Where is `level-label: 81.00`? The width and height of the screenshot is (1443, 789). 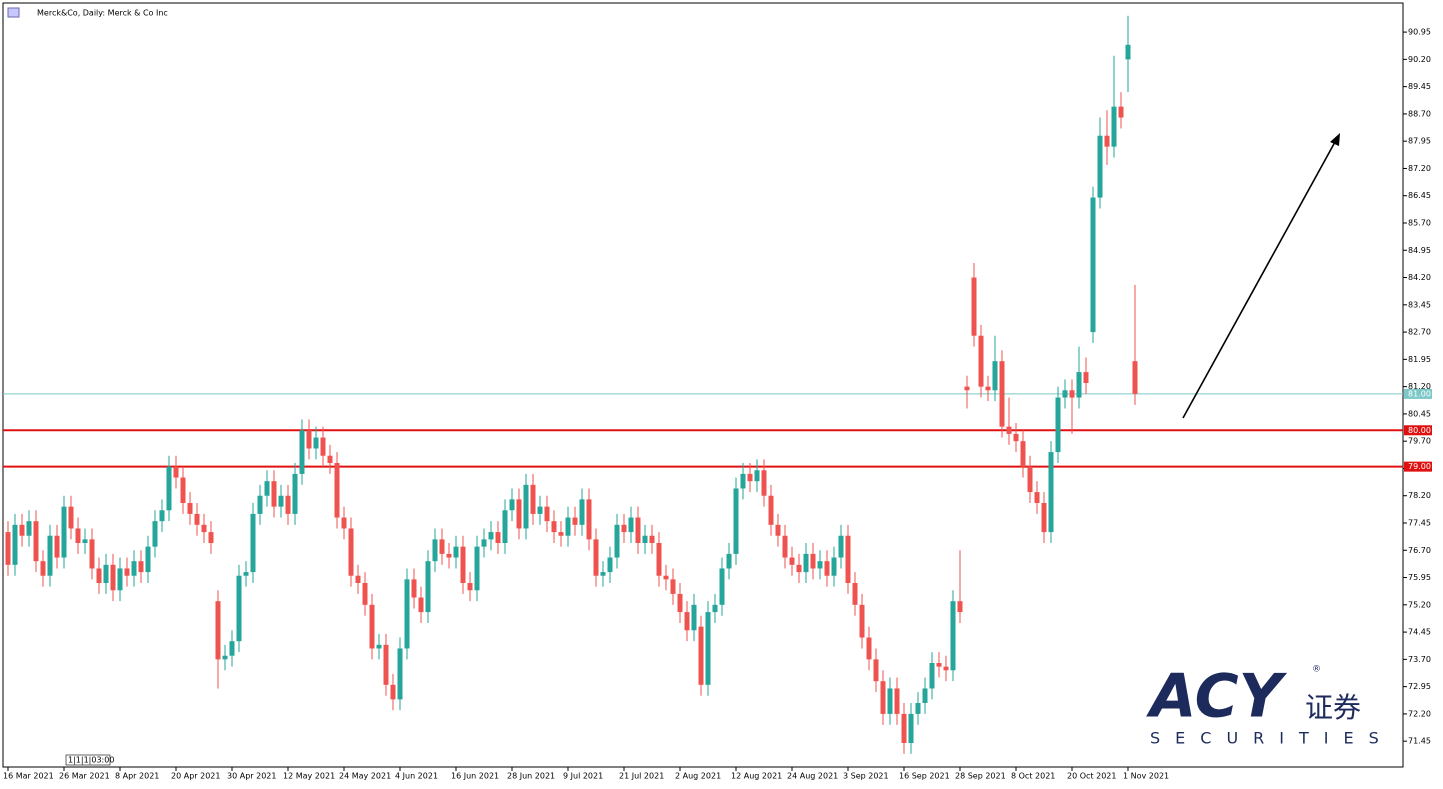
level-label: 81.00 is located at coordinates (1419, 393).